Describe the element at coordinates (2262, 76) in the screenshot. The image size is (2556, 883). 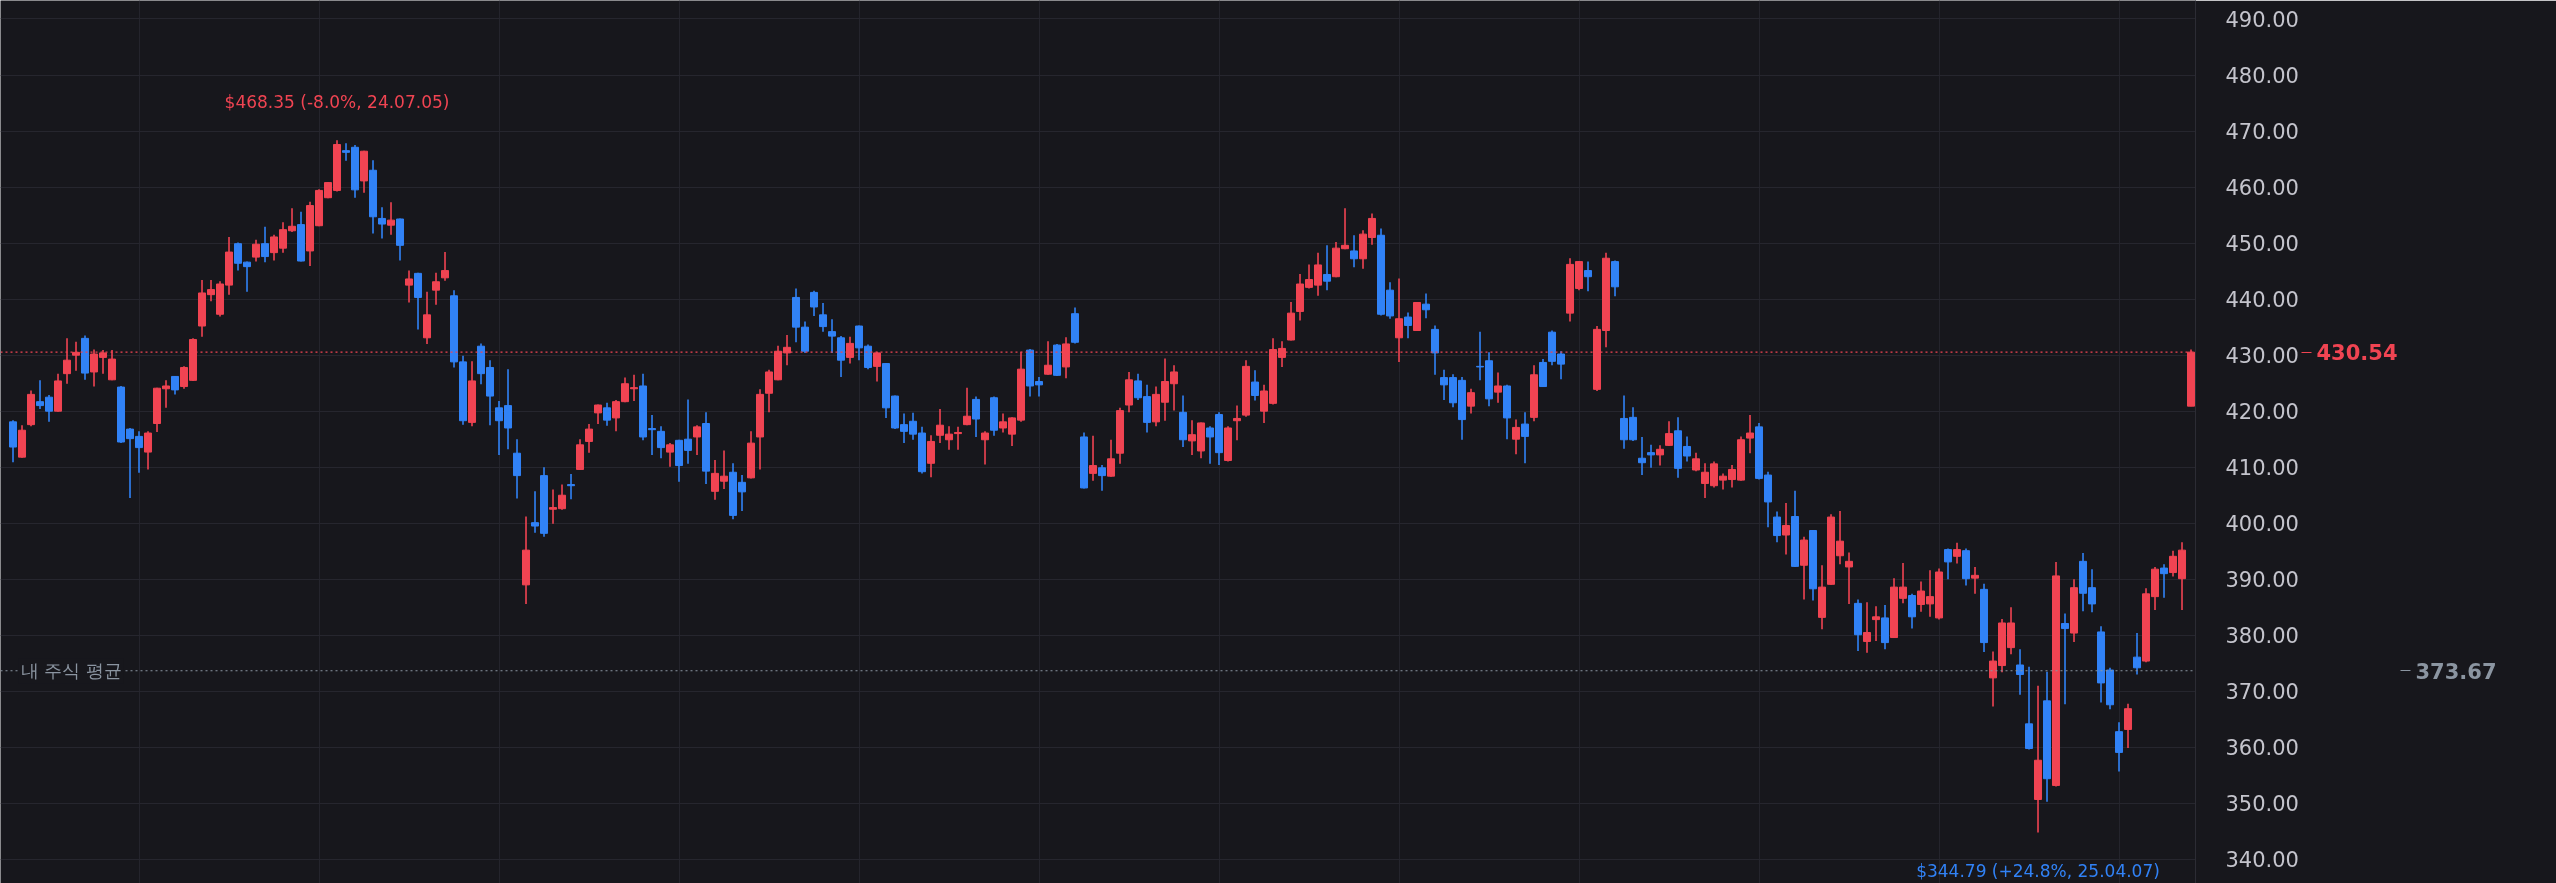
I see `y-tick-label: 480.00` at that location.